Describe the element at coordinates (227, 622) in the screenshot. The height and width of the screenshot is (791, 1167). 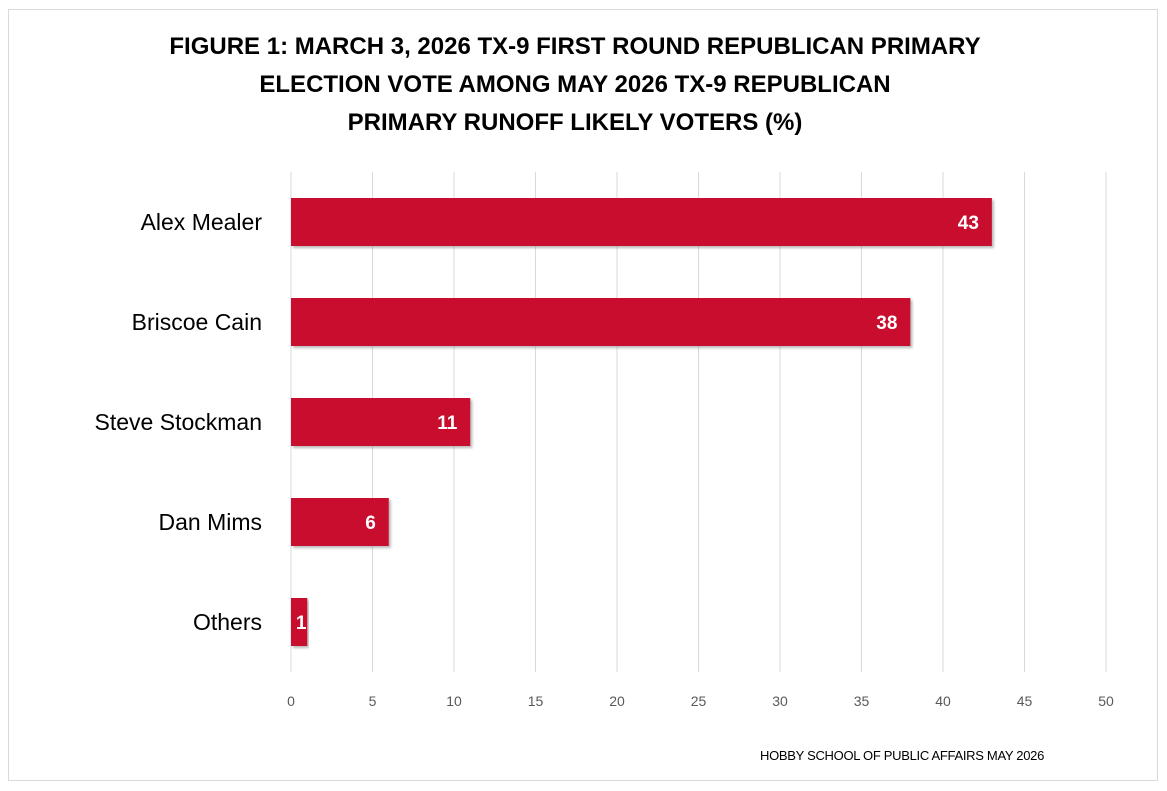
I see `category-label: Others` at that location.